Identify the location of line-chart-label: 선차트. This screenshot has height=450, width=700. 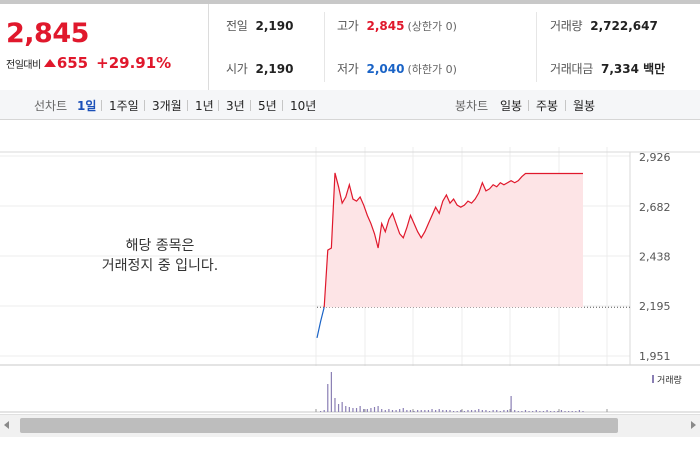
(51, 106).